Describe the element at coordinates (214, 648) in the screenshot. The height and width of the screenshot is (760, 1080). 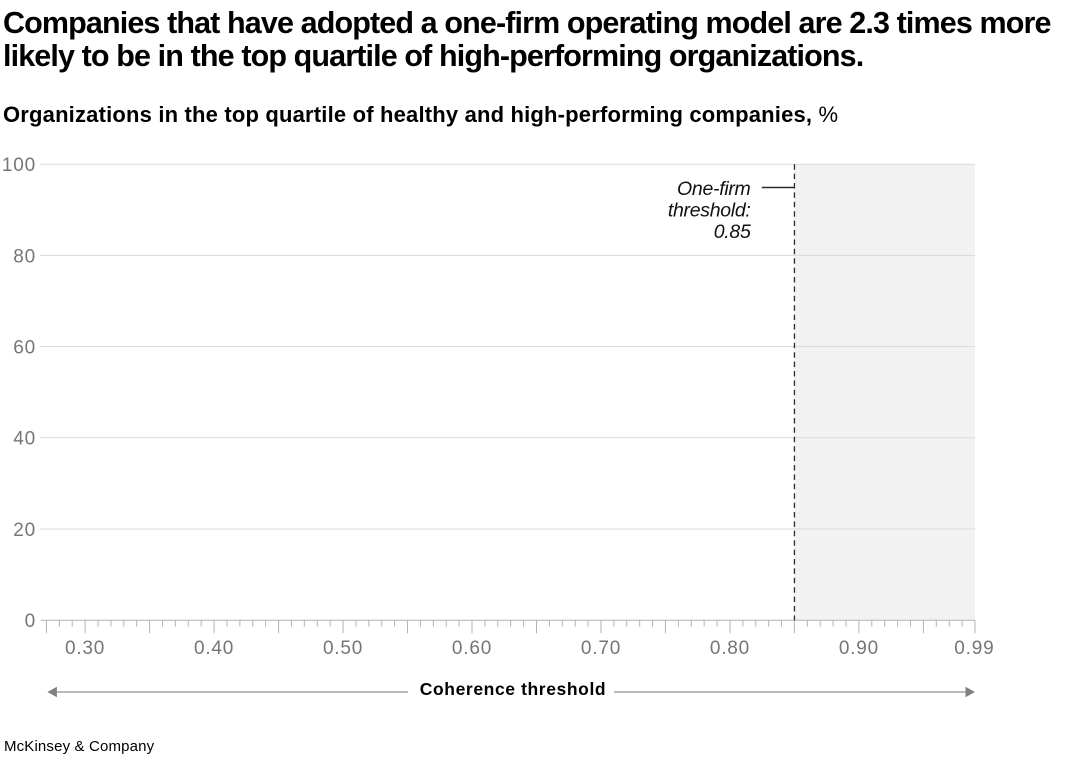
I see `svg-text: 0.40` at that location.